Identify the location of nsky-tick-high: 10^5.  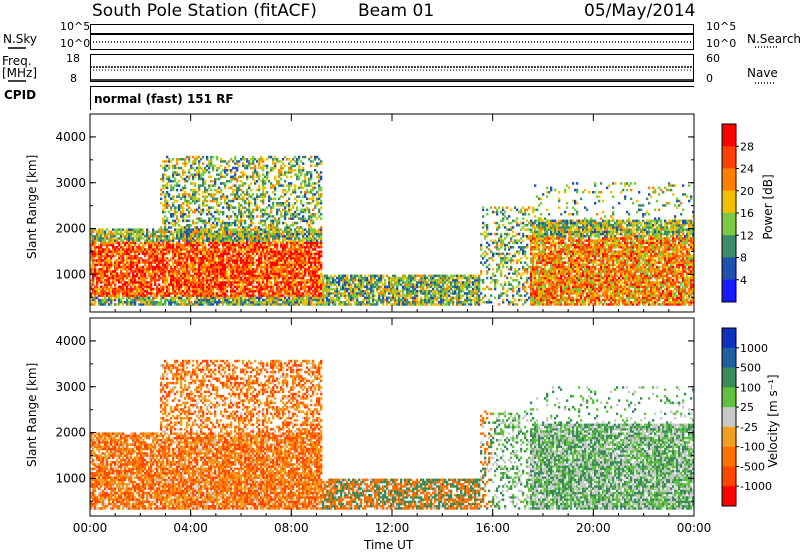
(75, 26).